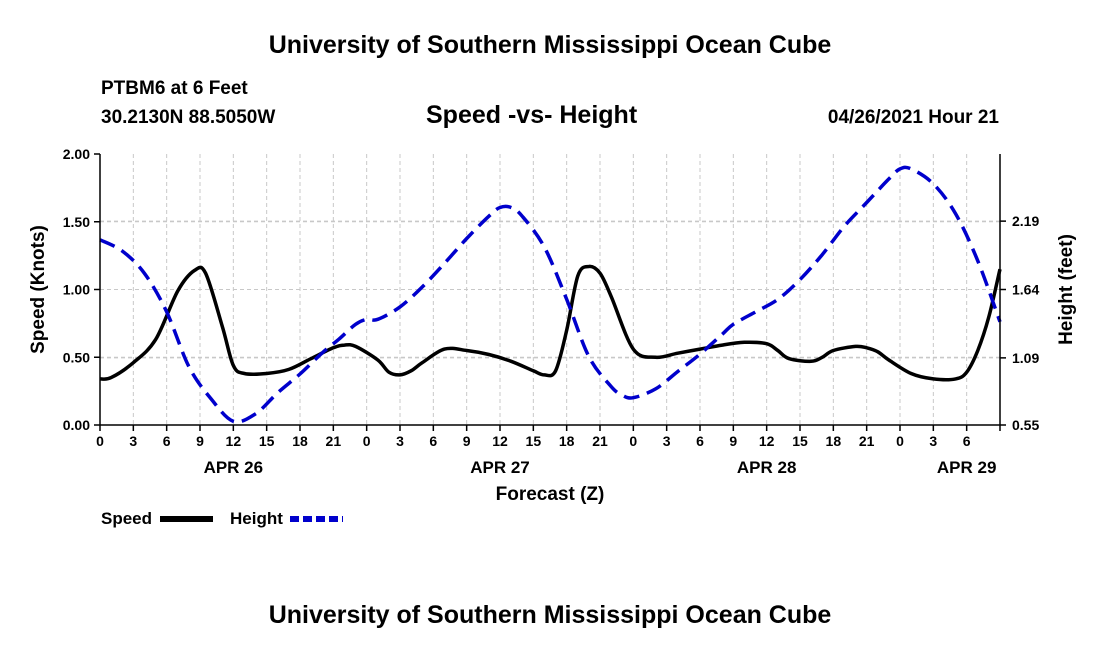 The width and height of the screenshot is (1100, 650). What do you see at coordinates (76, 357) in the screenshot?
I see `y-tick-label: 0.50` at bounding box center [76, 357].